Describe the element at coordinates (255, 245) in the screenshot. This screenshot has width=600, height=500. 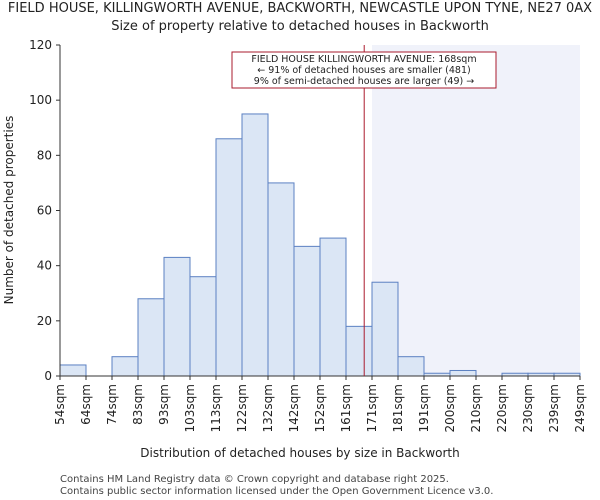
I see `bar-122sqm` at that location.